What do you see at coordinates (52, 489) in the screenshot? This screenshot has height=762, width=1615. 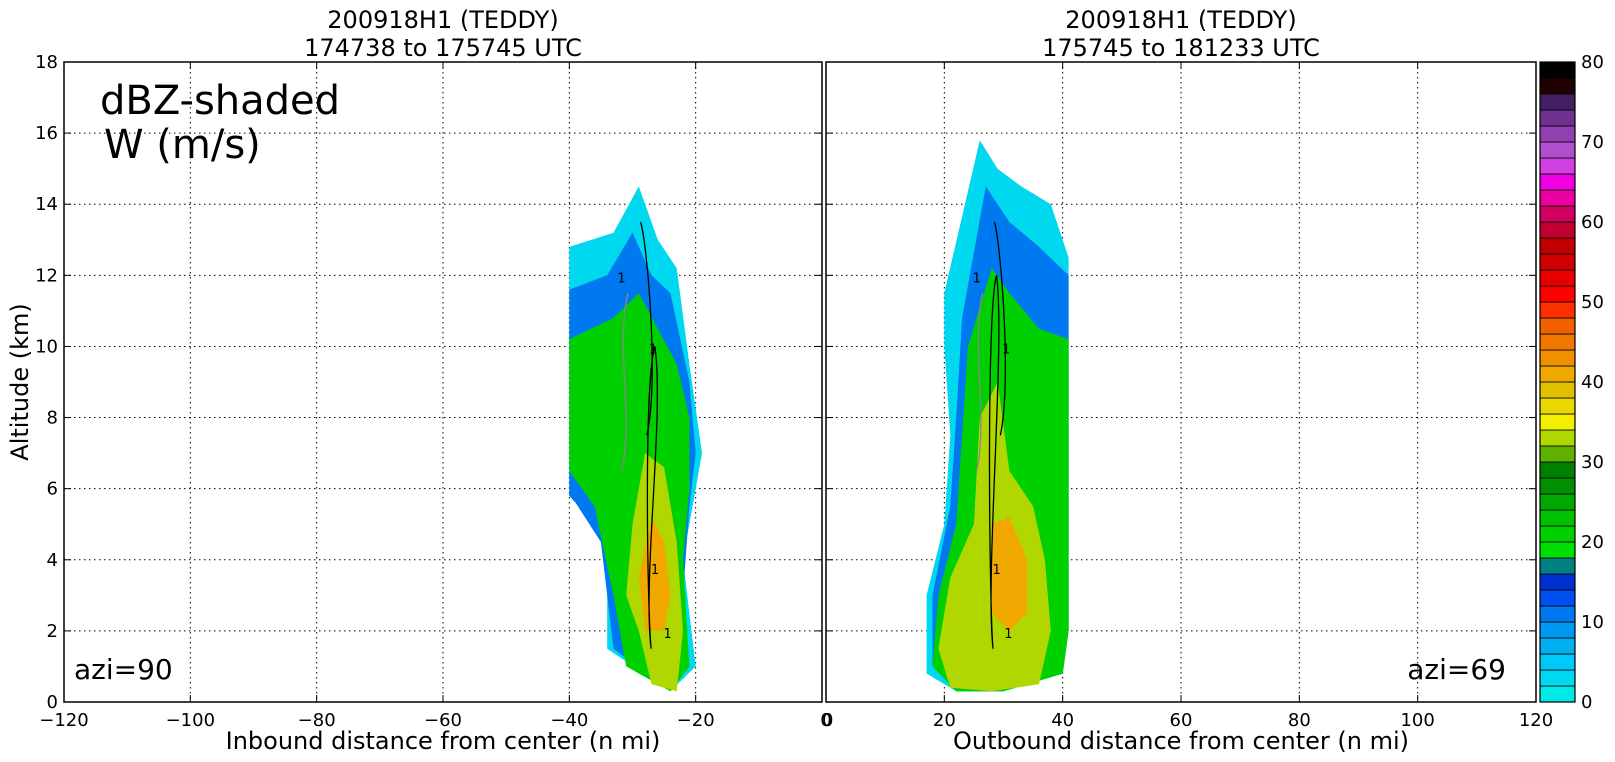 I see `y-tick-label: 6` at bounding box center [52, 489].